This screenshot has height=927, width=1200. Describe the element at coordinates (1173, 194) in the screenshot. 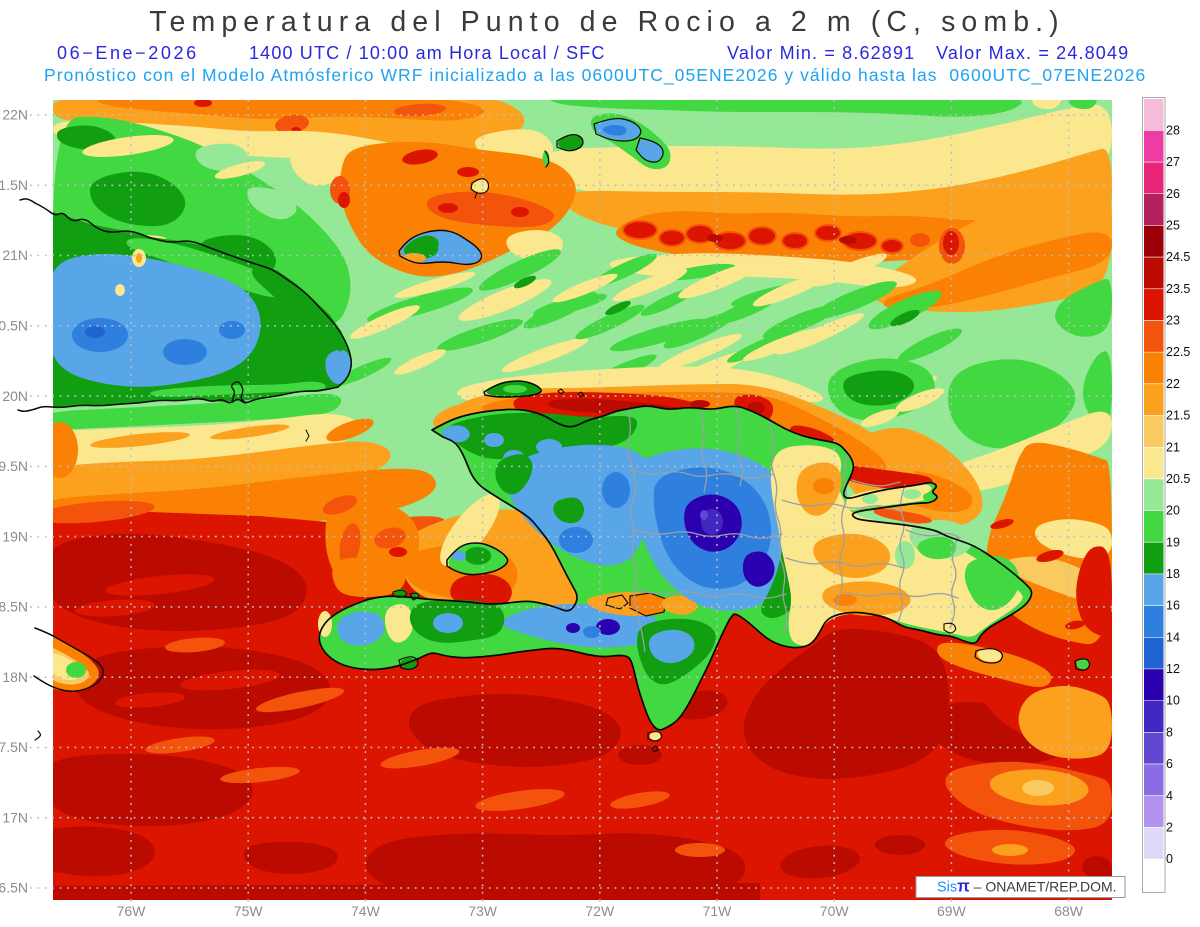

I see `svg-text: 26` at that location.